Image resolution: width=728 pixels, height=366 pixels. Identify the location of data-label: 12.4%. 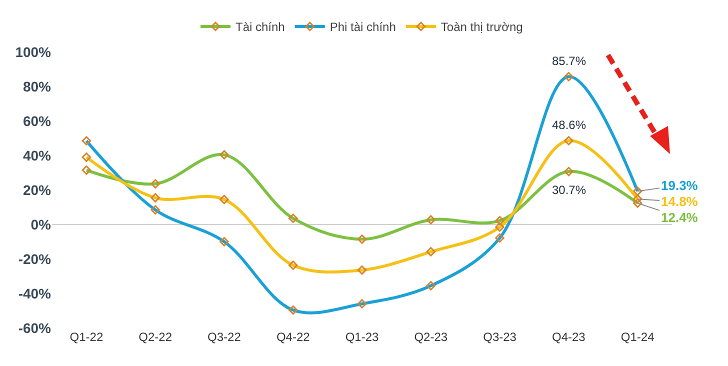
(679, 217).